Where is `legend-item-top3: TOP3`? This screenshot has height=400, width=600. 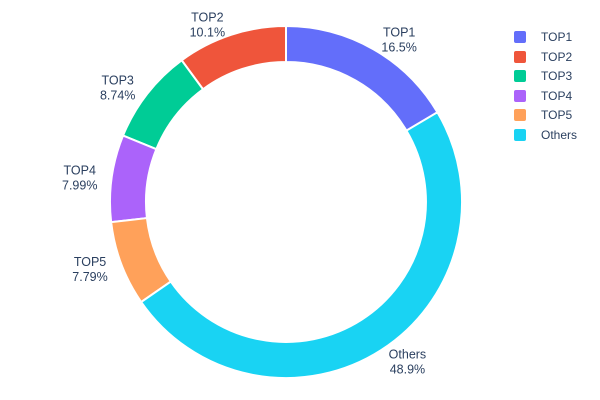
legend-item-top3: TOP3 is located at coordinates (545, 76).